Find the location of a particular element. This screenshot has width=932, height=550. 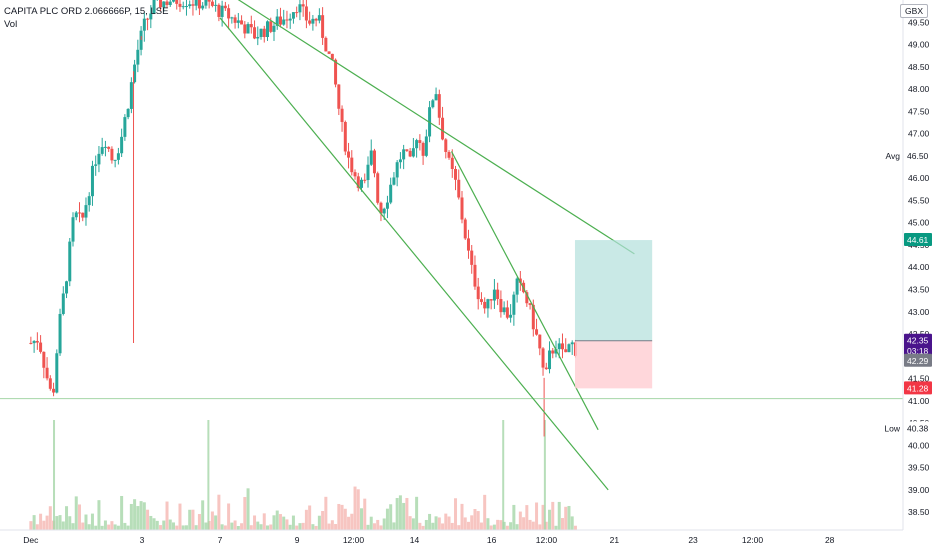

price-tick-label: 39.00 is located at coordinates (919, 490).